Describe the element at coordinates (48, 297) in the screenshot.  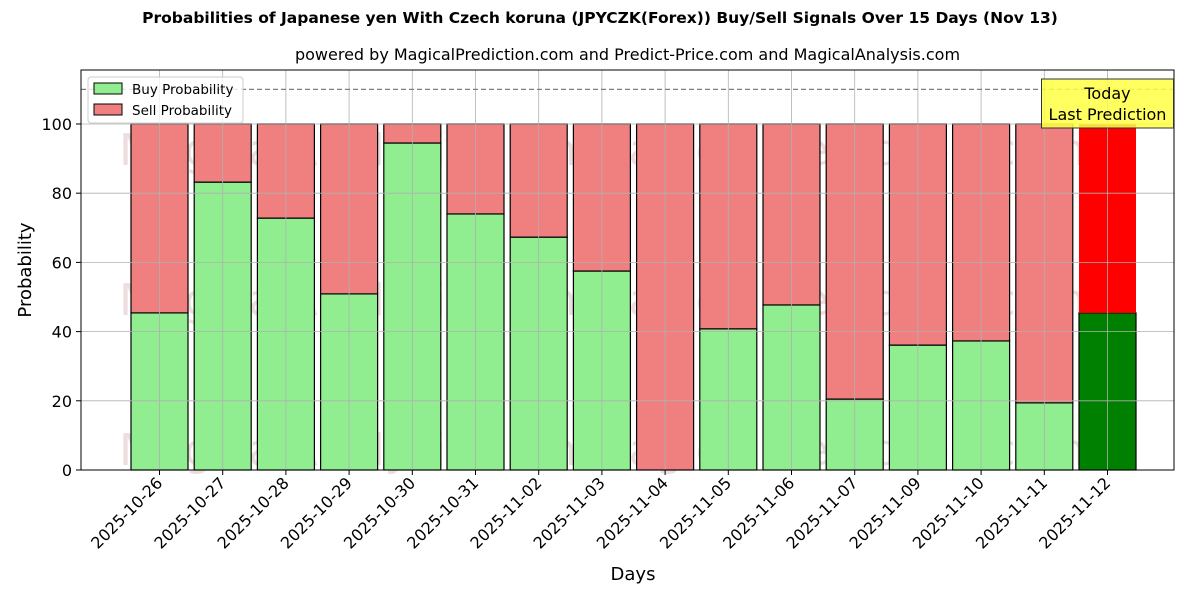
I see `y-axis: 0 20 40 60 80 100 Probability` at that location.